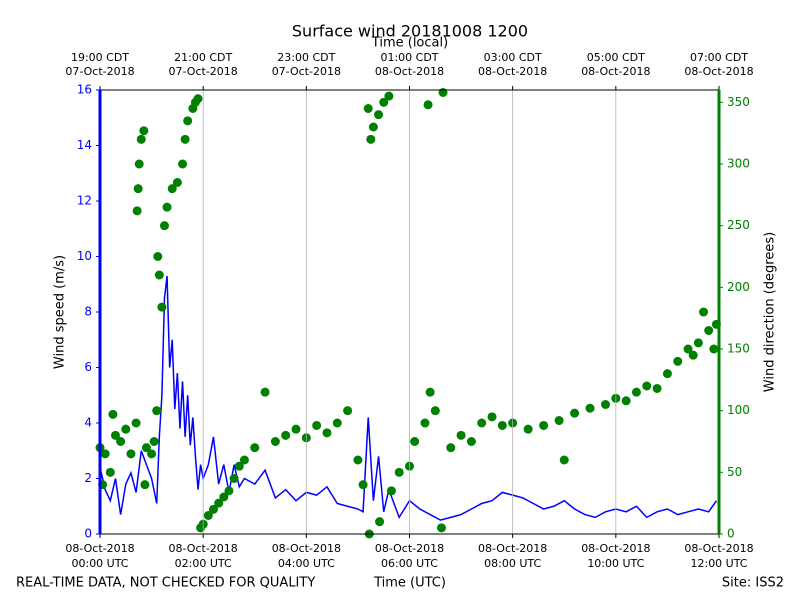  What do you see at coordinates (84, 145) in the screenshot?
I see `y-tick-label: 14` at bounding box center [84, 145].